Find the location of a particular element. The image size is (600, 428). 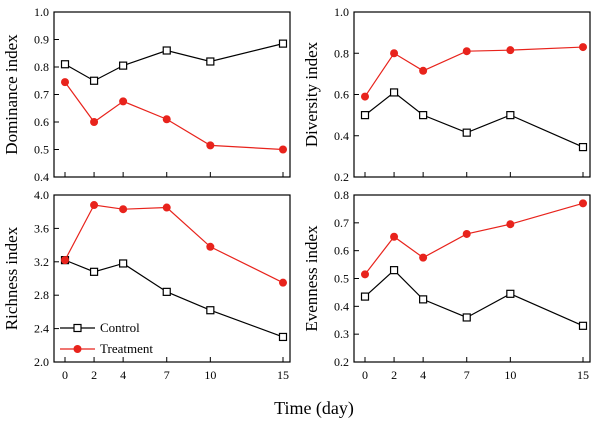

y-tick-label: 0.7 is located at coordinates (341, 223).